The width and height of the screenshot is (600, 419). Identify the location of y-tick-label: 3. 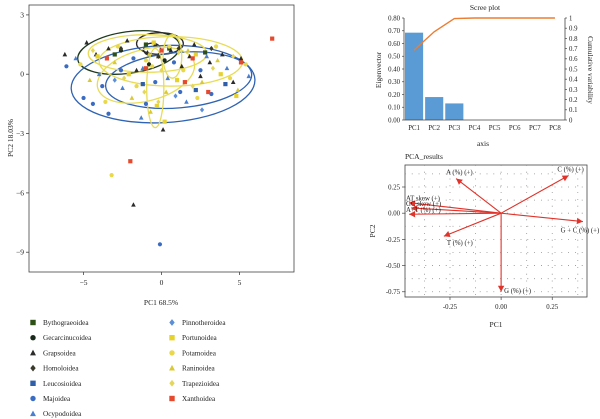
(22, 14).